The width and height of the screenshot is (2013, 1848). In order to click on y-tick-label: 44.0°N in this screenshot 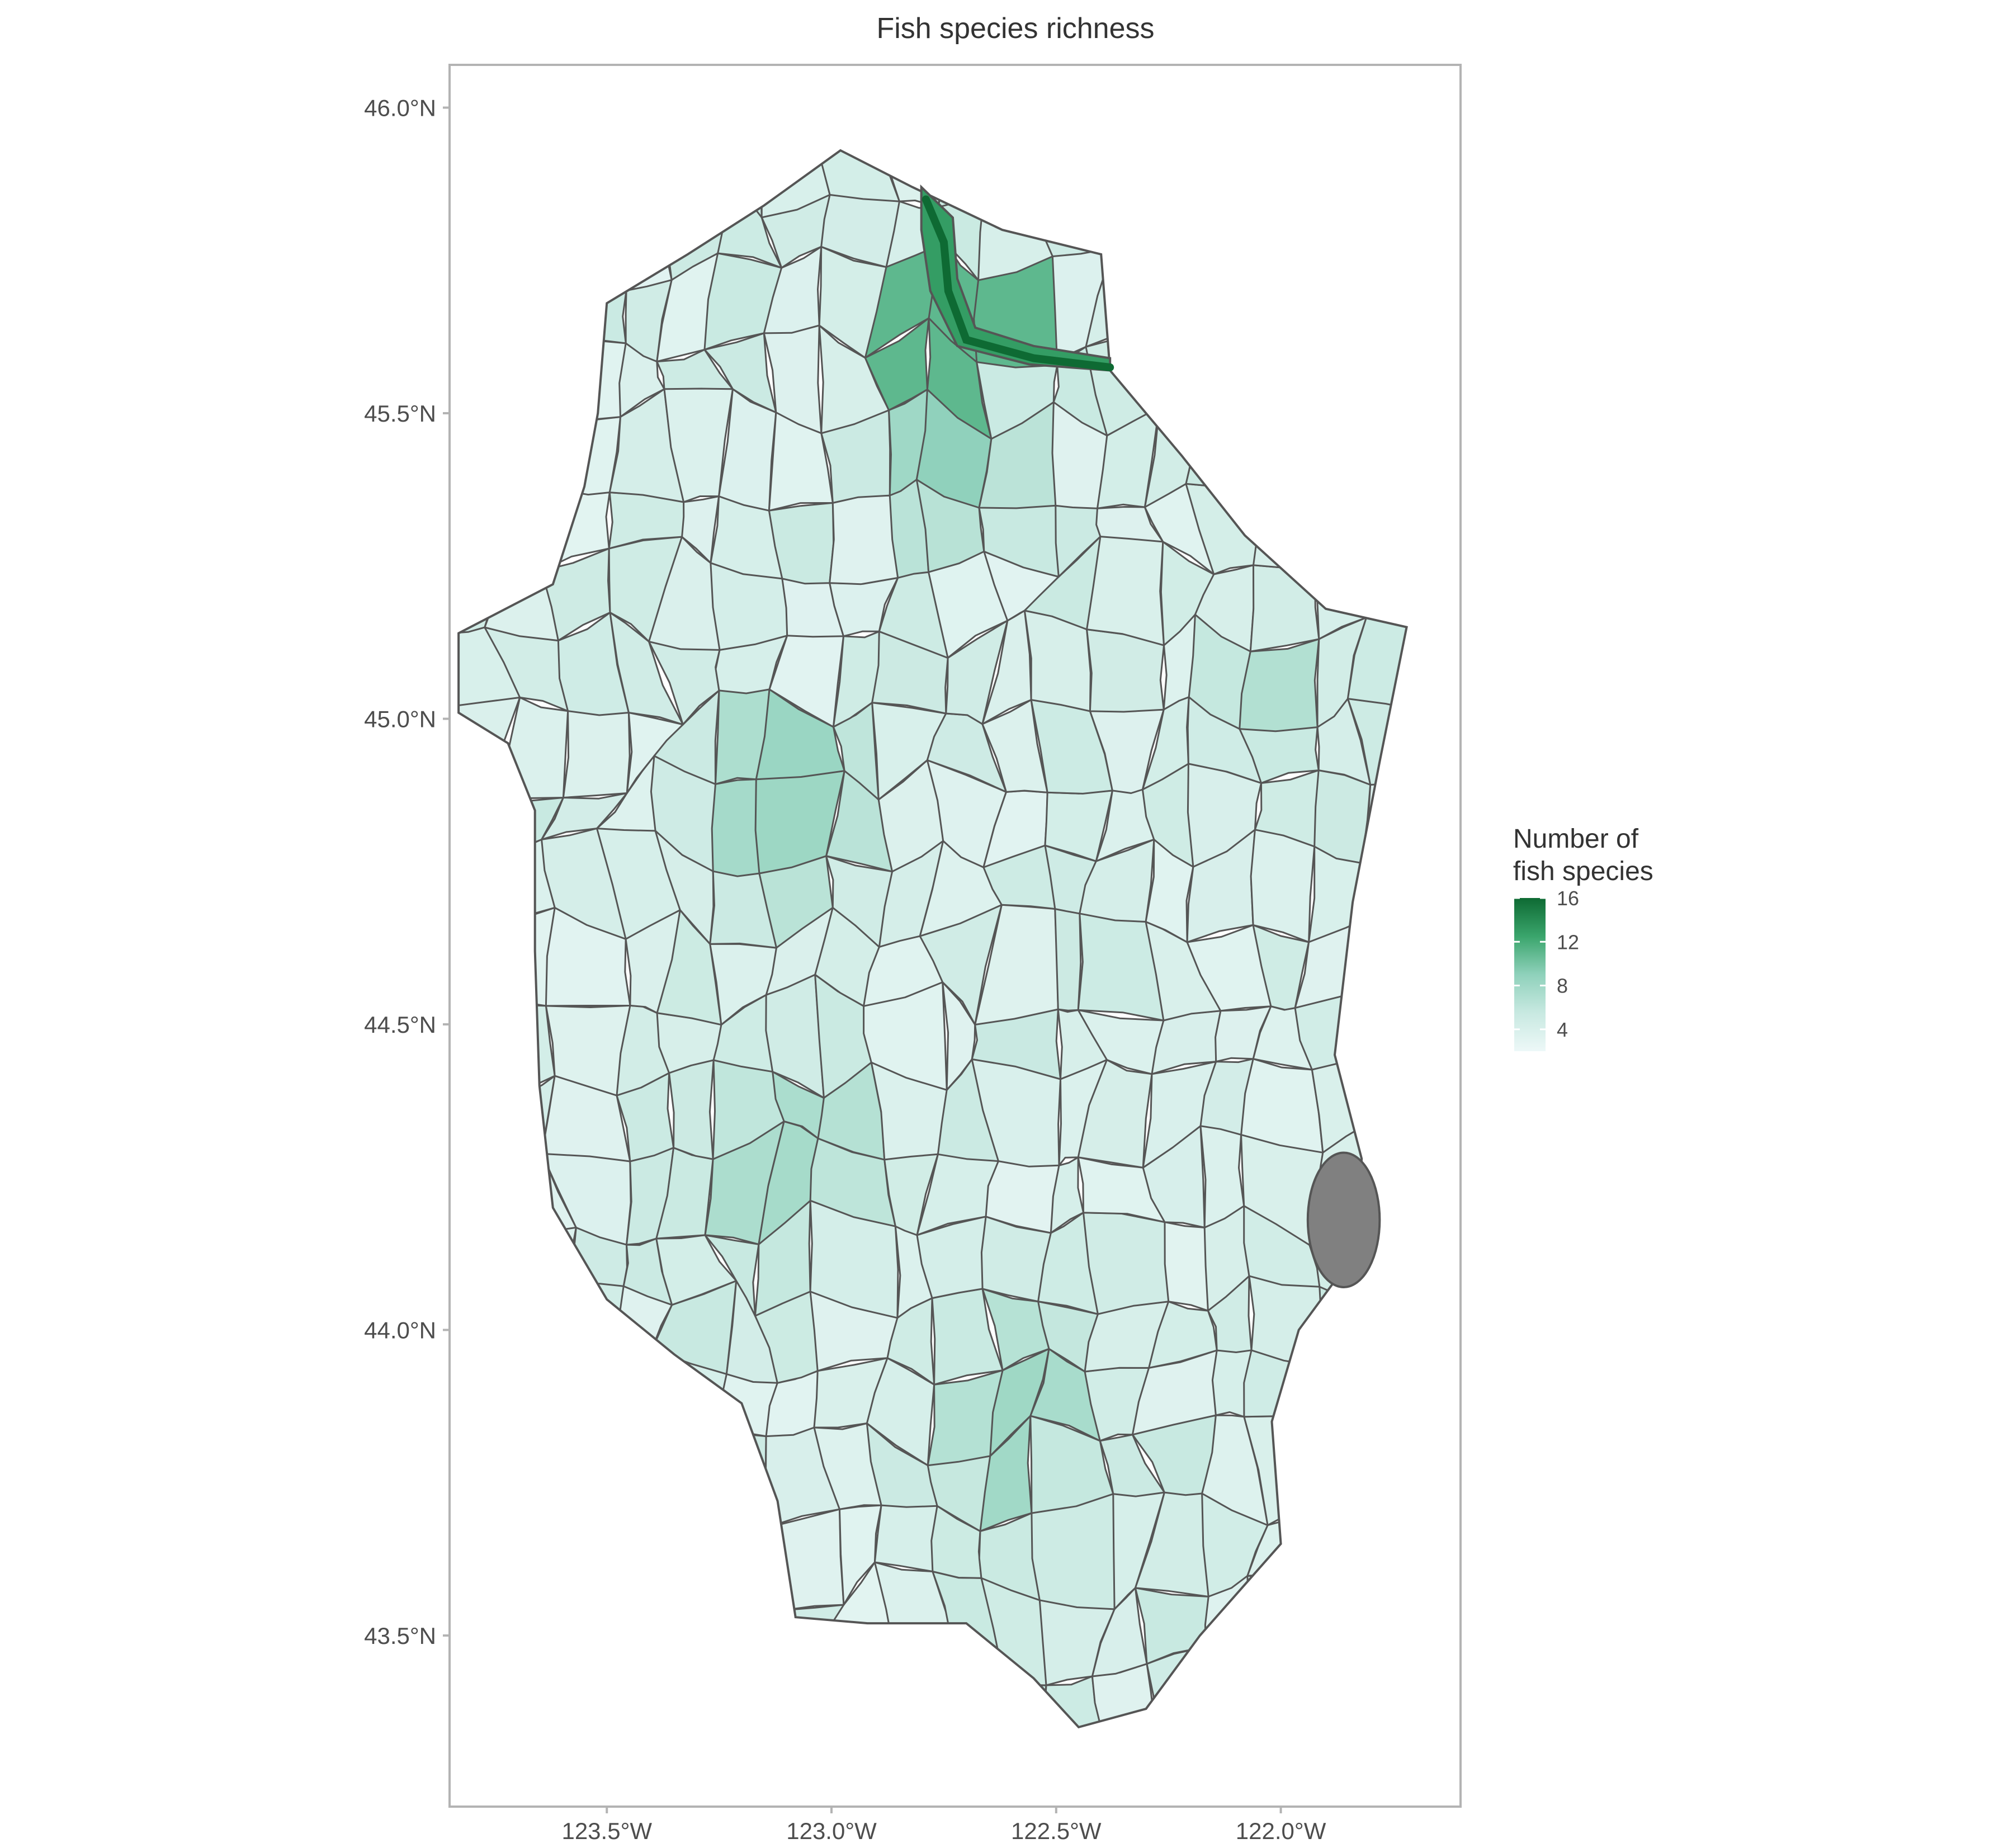, I will do `click(400, 1330)`.